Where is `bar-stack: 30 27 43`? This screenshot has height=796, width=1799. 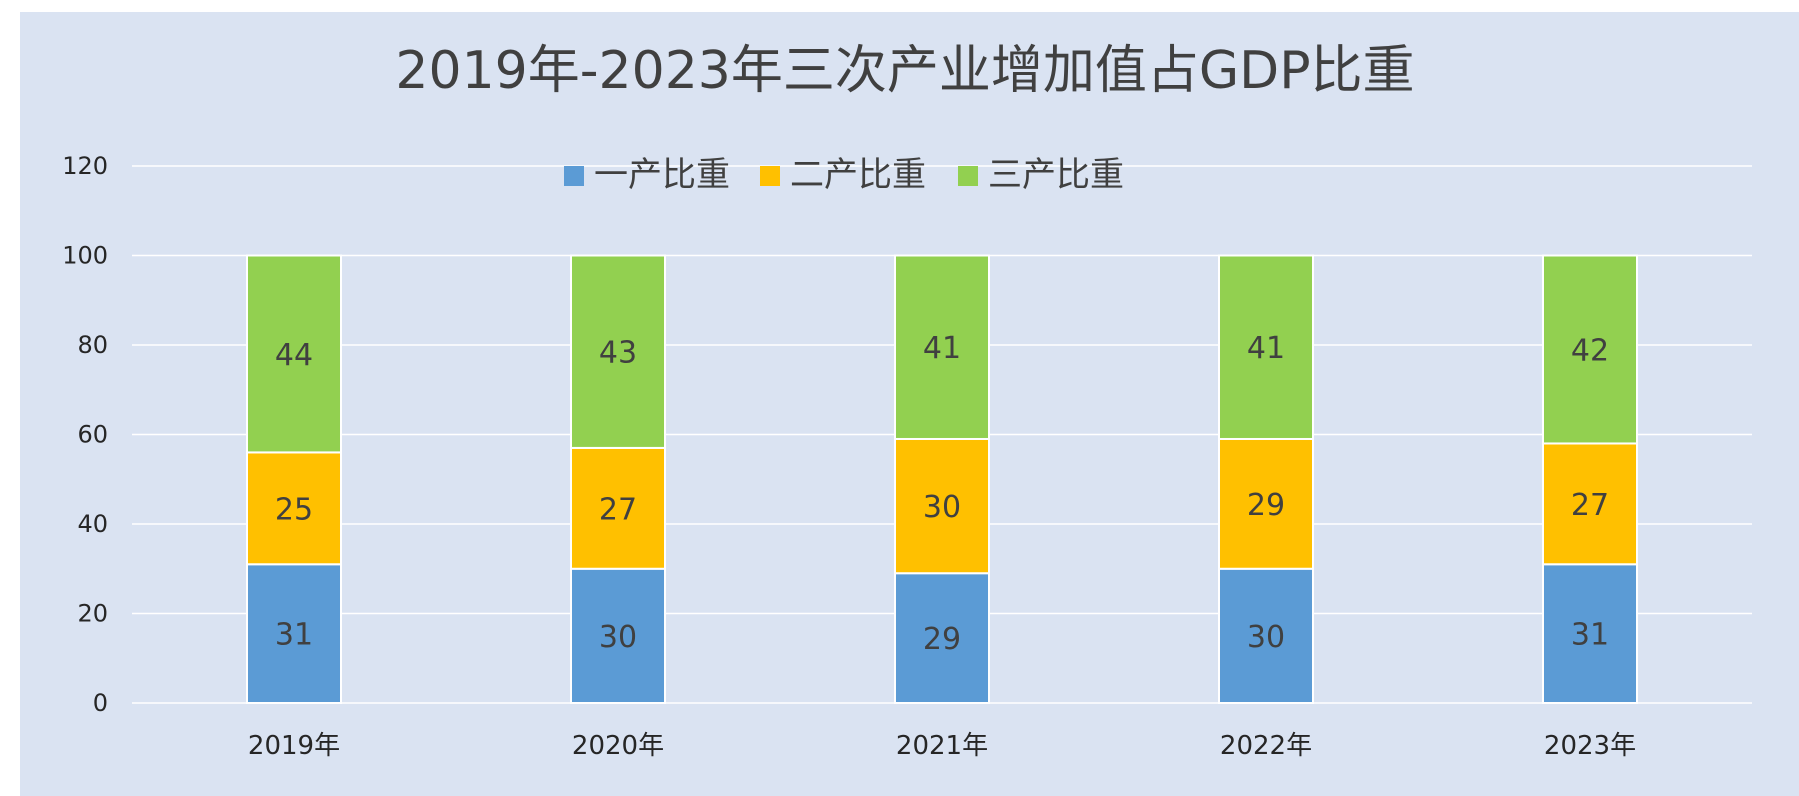 bar-stack: 30 27 43 is located at coordinates (618, 479).